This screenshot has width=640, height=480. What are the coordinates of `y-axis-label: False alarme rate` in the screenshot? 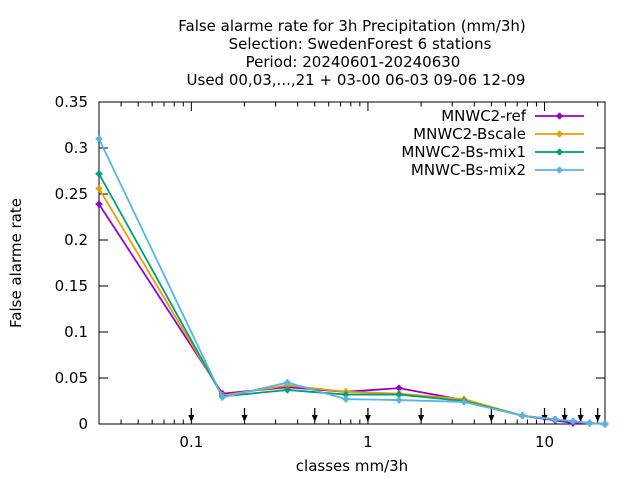 It's located at (16, 263).